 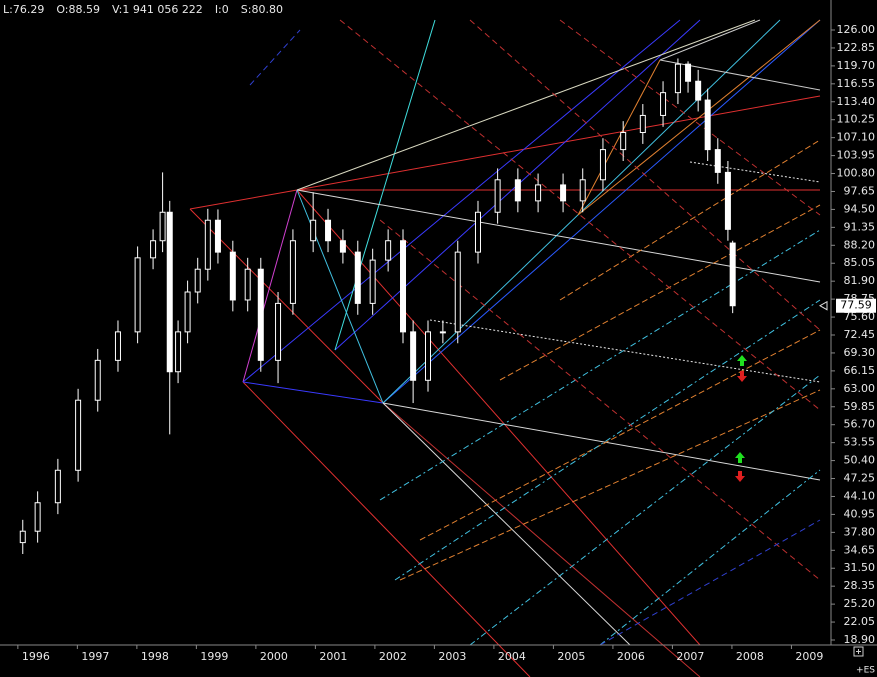 I want to click on y-tick-label: 97.65, so click(x=860, y=190).